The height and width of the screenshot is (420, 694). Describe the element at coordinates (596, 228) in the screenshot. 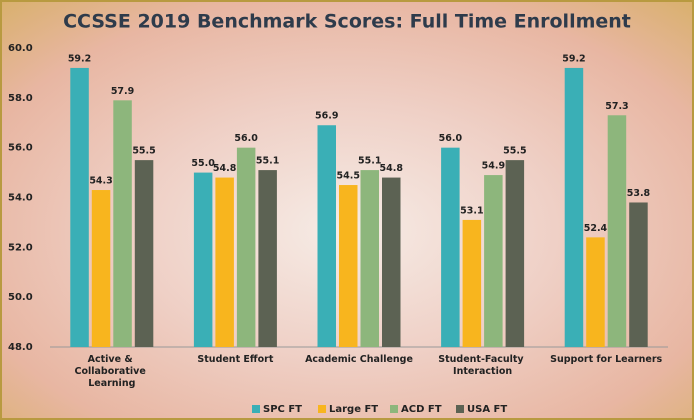

I see `value-label: 52.4` at that location.